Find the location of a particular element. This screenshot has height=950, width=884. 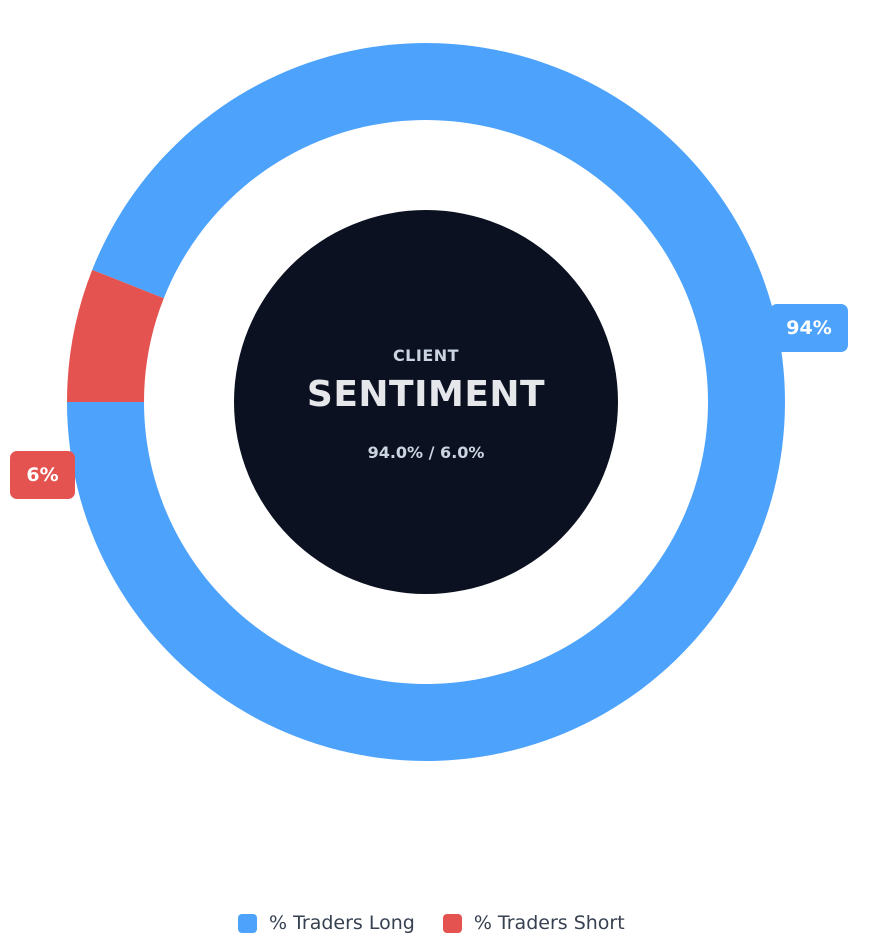

center-title: SENTIMENT is located at coordinates (426, 394).